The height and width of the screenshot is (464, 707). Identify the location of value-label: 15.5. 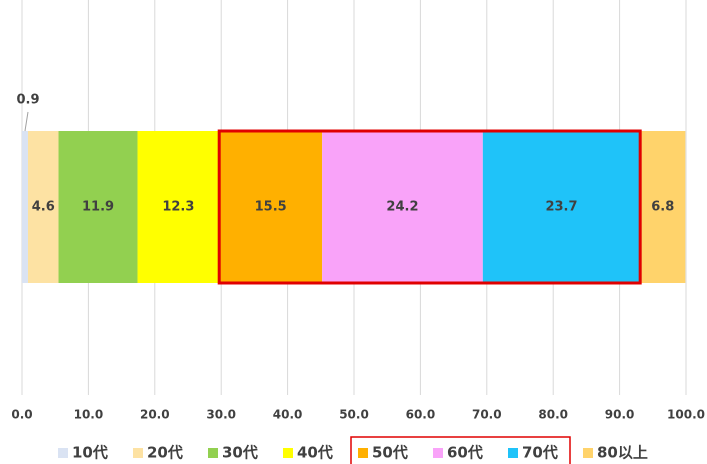
(271, 207).